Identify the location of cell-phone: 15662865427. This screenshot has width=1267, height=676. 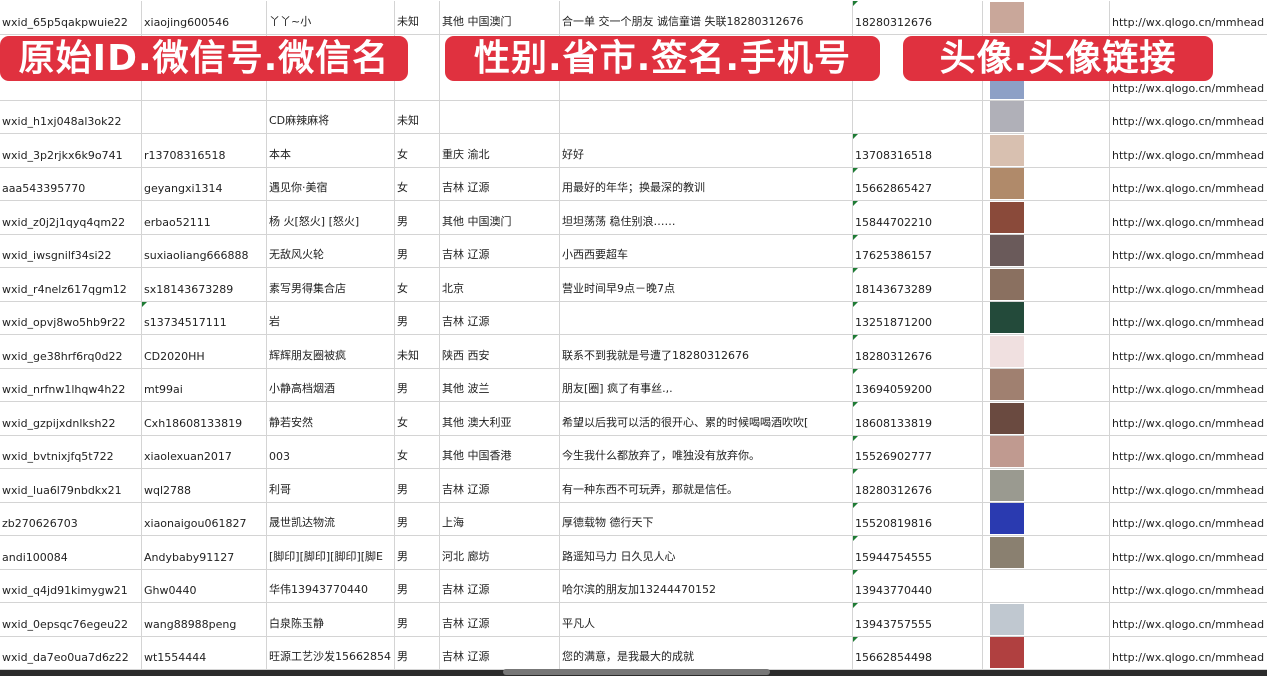
(918, 183).